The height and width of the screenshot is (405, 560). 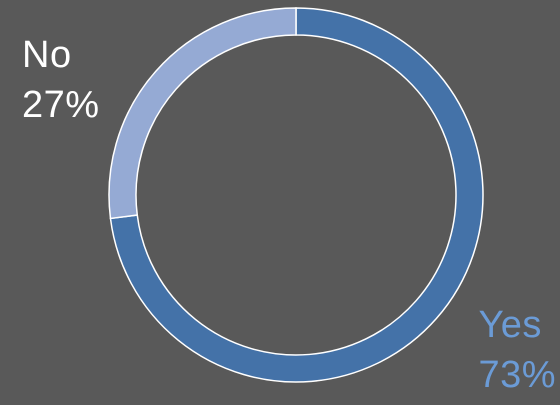 What do you see at coordinates (61, 105) in the screenshot?
I see `slice-value-no: 27%` at bounding box center [61, 105].